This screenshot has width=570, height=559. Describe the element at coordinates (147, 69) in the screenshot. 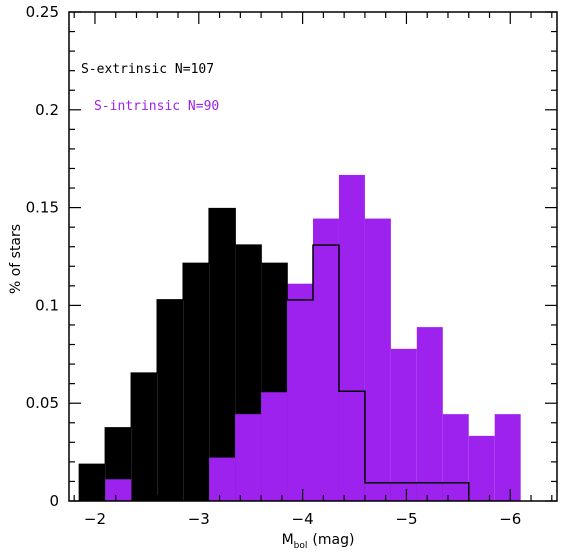

I see `legend-extrinsic: S-extrinsic N=107` at that location.